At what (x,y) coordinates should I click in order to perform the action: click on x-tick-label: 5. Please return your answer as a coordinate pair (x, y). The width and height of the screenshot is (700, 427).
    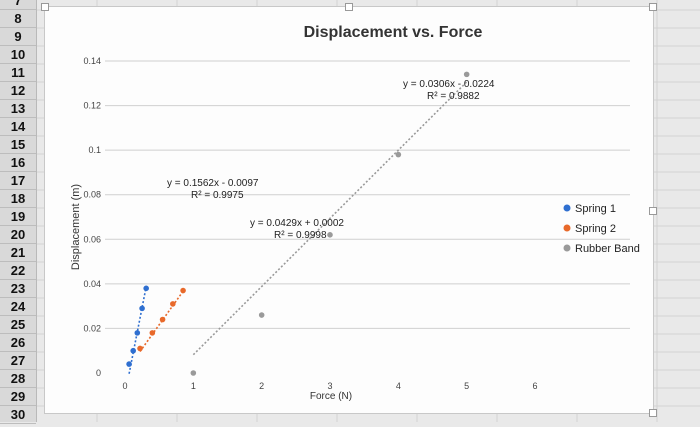
    Looking at the image, I should click on (466, 386).